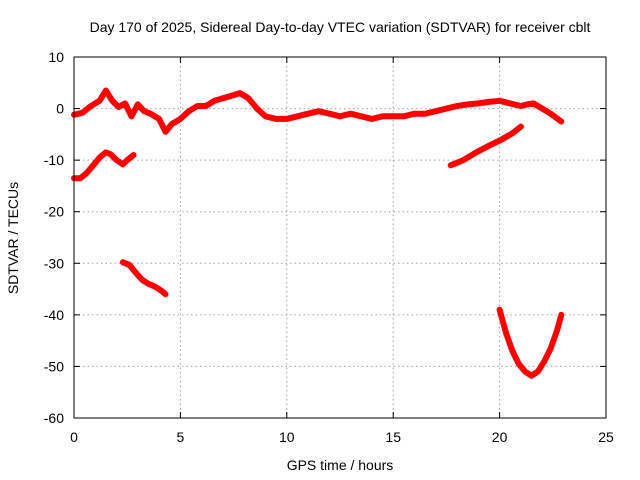 The image size is (640, 480). Describe the element at coordinates (485, 146) in the screenshot. I see `series-arc-late` at that location.